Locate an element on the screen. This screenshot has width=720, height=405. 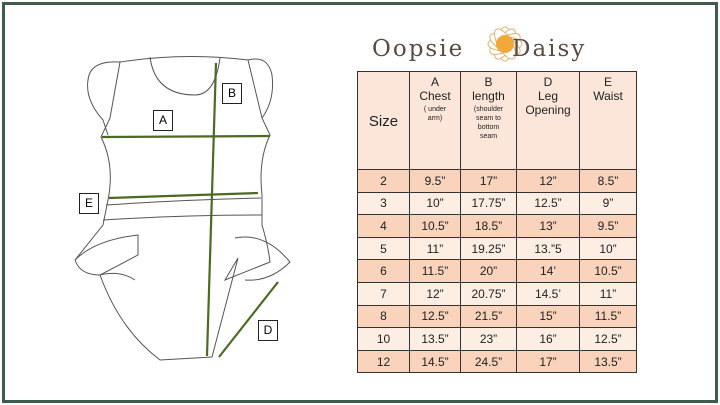
table-row: 8 12.5” 21.5” 15” 11.5” is located at coordinates (497, 316).